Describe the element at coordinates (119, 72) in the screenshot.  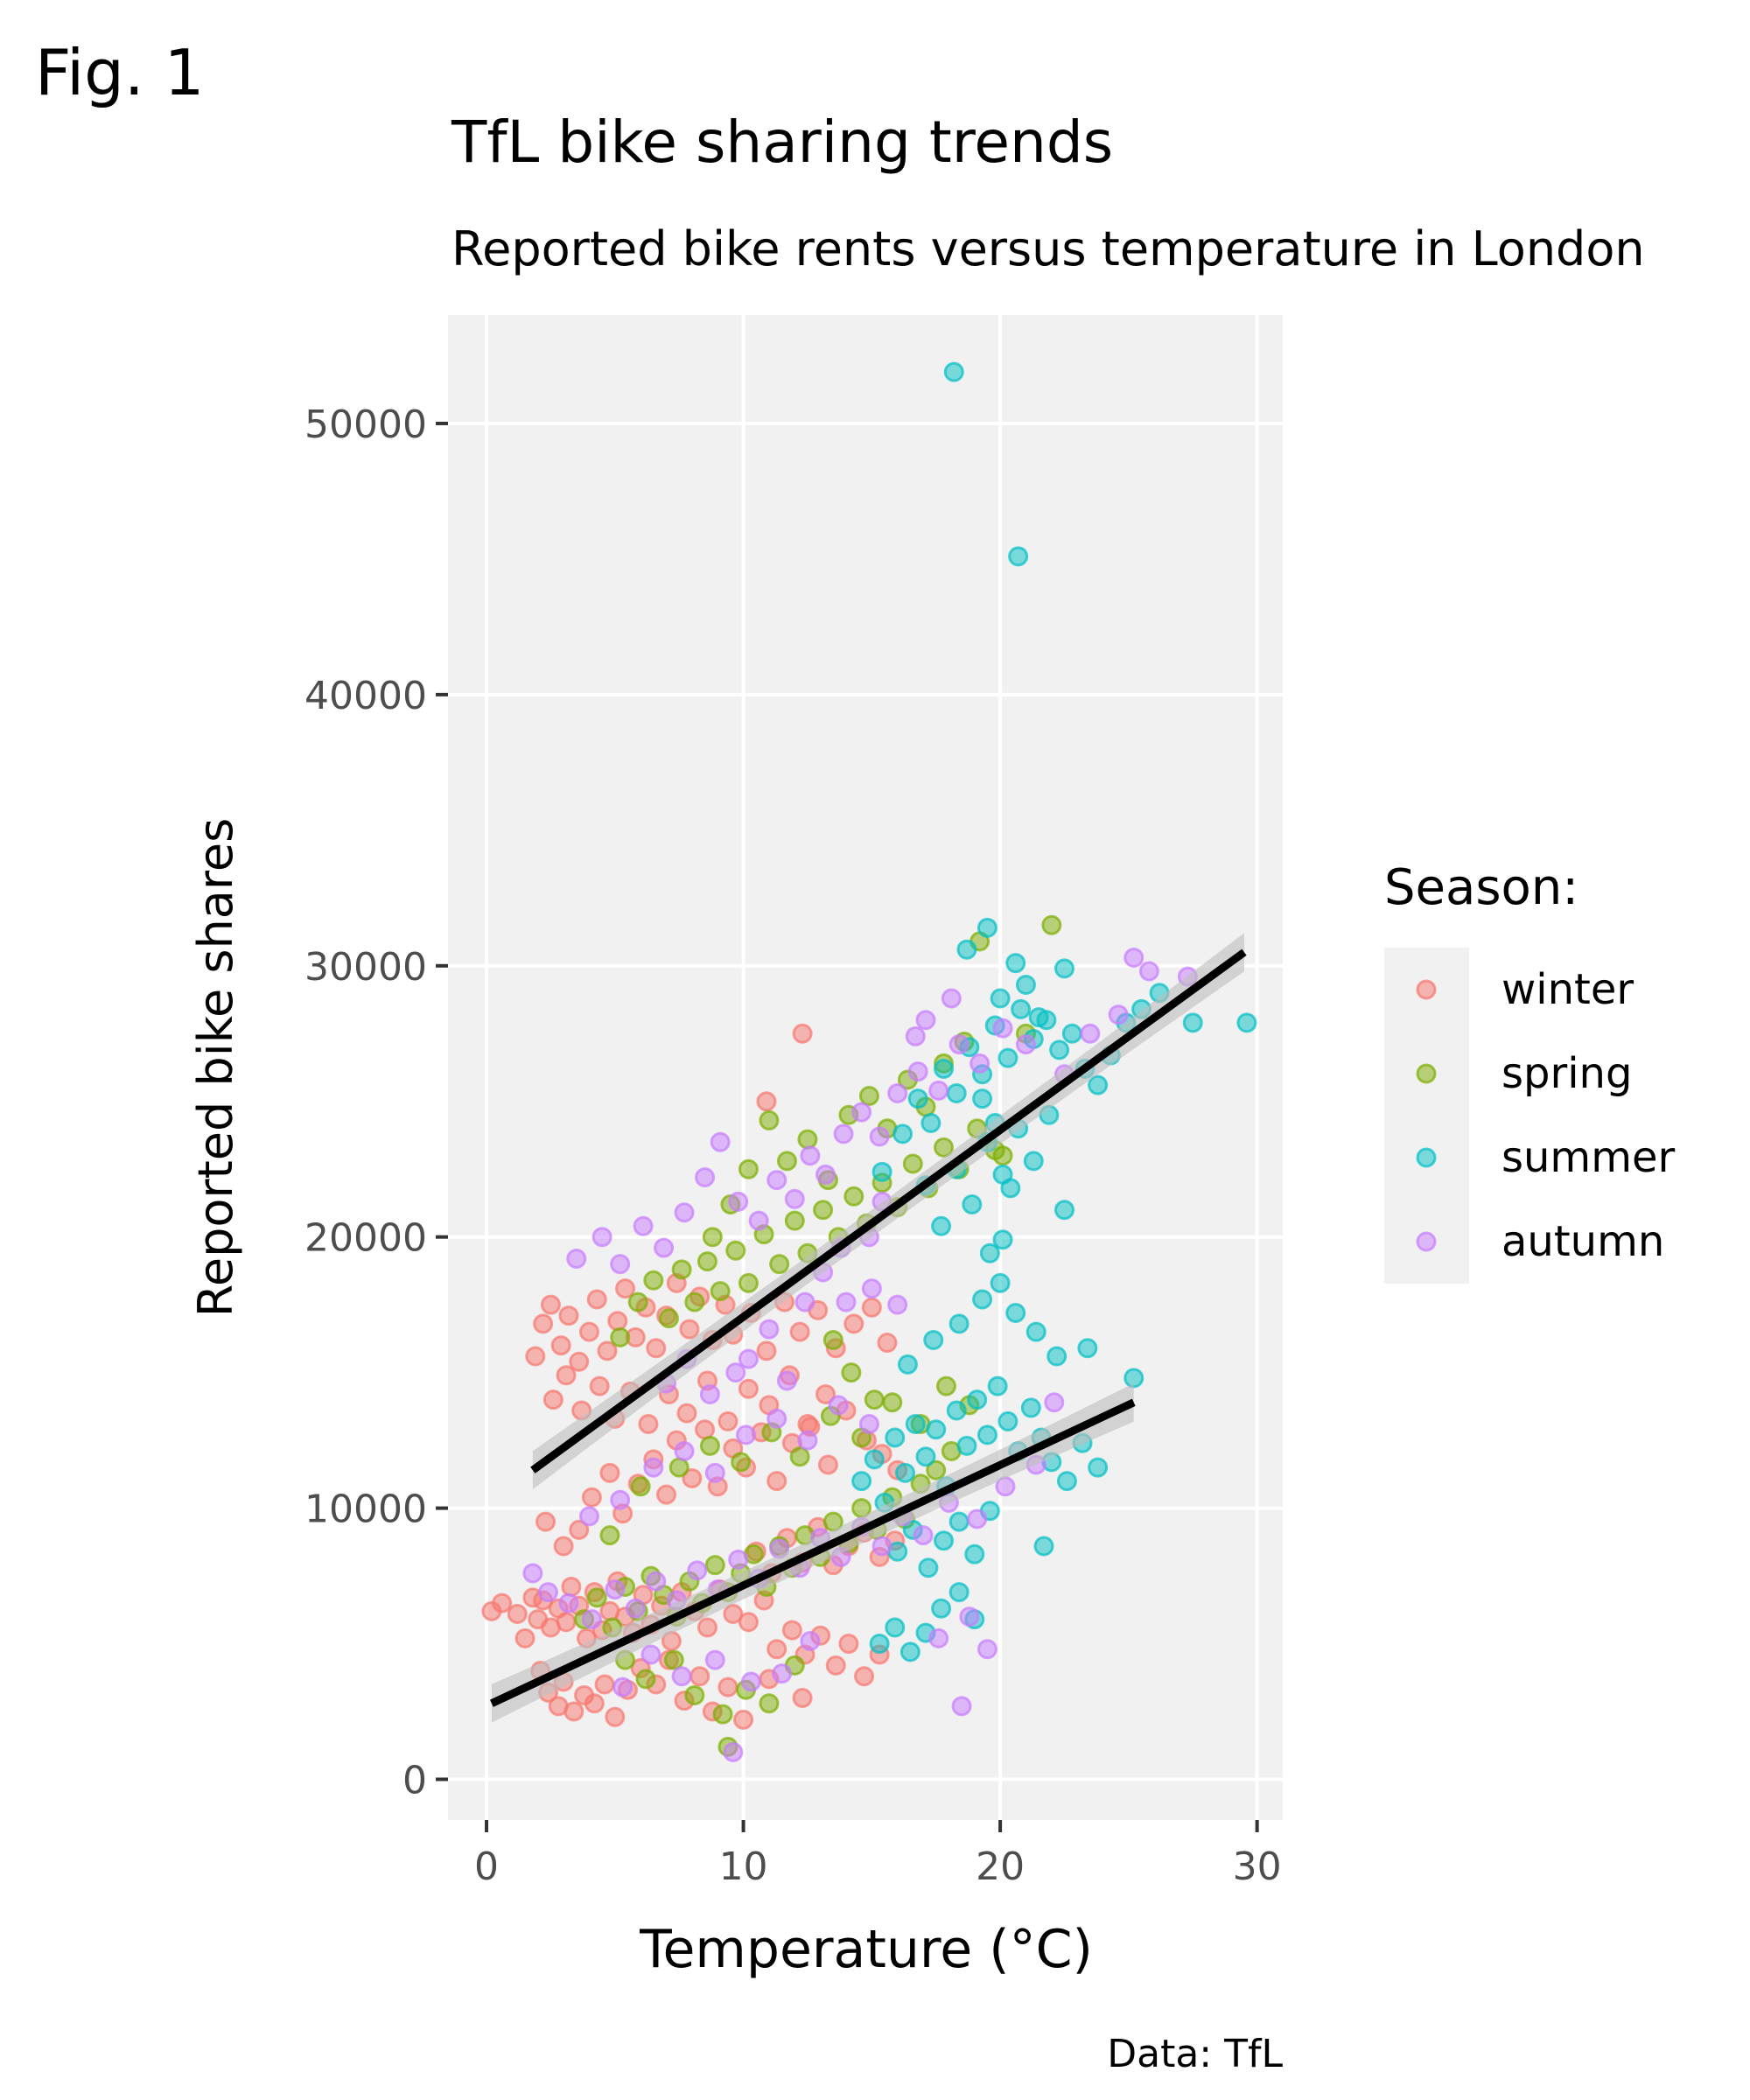
I see `figure-label: Fig. 1` at that location.